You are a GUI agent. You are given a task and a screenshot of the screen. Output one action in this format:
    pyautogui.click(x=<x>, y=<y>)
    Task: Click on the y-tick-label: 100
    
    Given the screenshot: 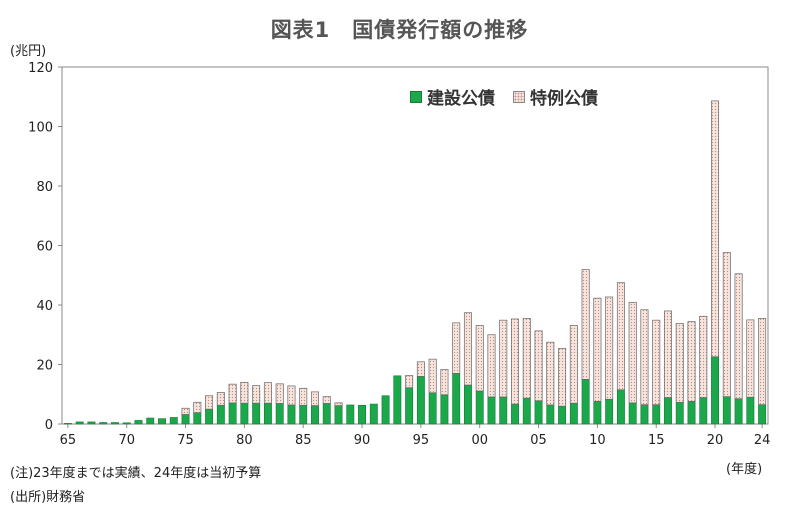 What is the action you would take?
    pyautogui.click(x=40, y=128)
    